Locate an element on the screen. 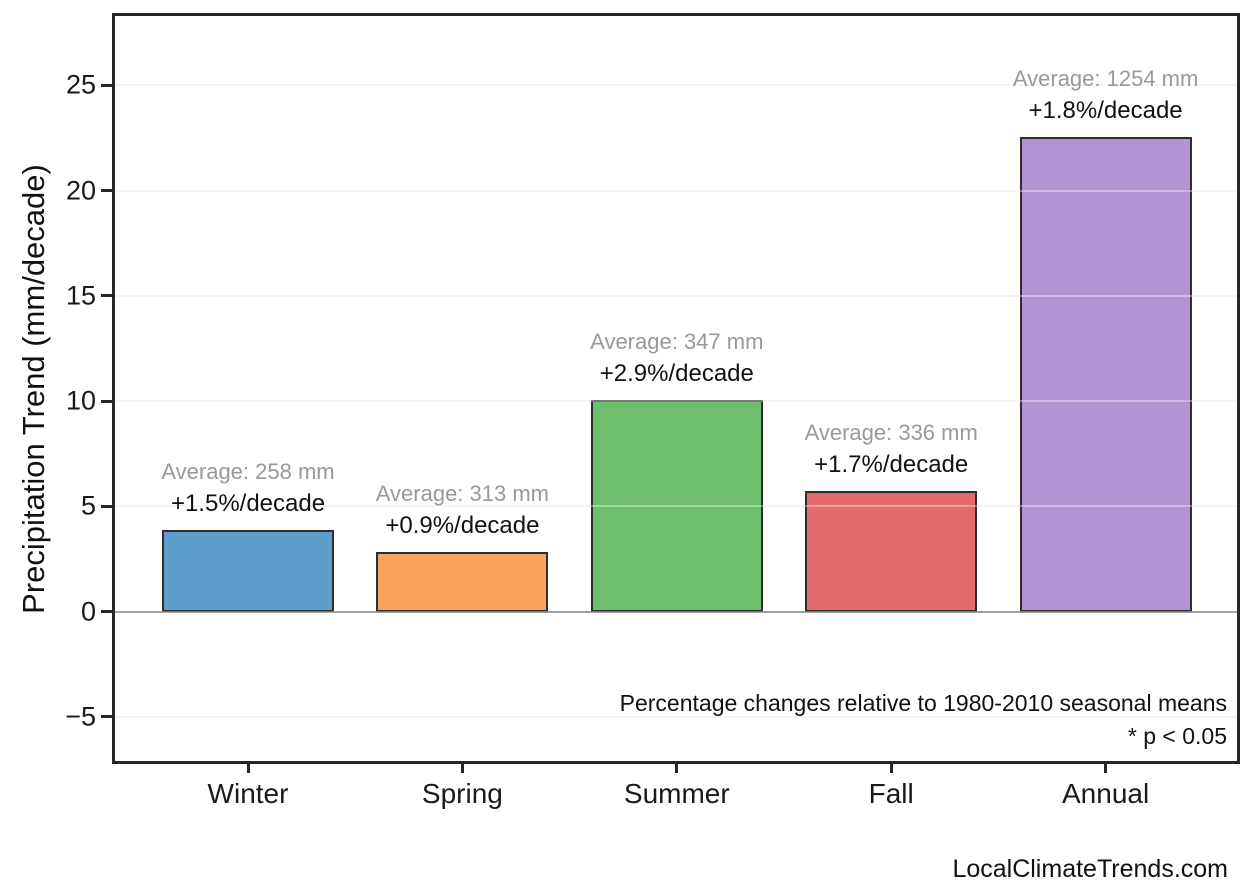  y-tick-label: 0 is located at coordinates (88, 611).